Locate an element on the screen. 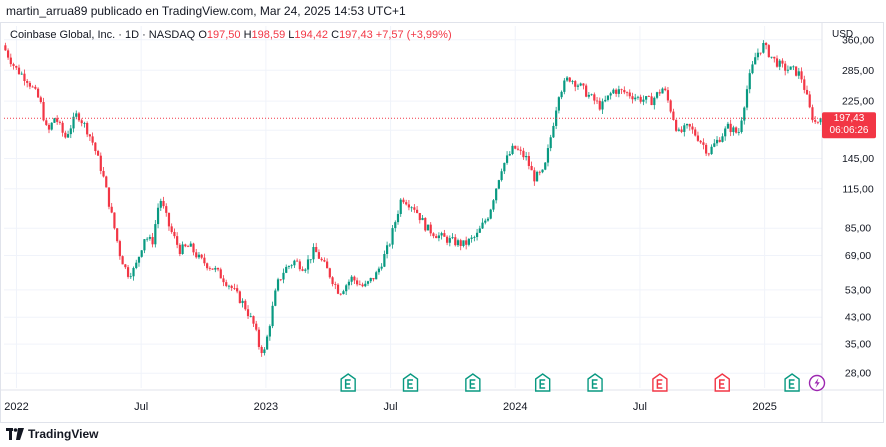 The height and width of the screenshot is (447, 886). currency-label: USD is located at coordinates (843, 34).